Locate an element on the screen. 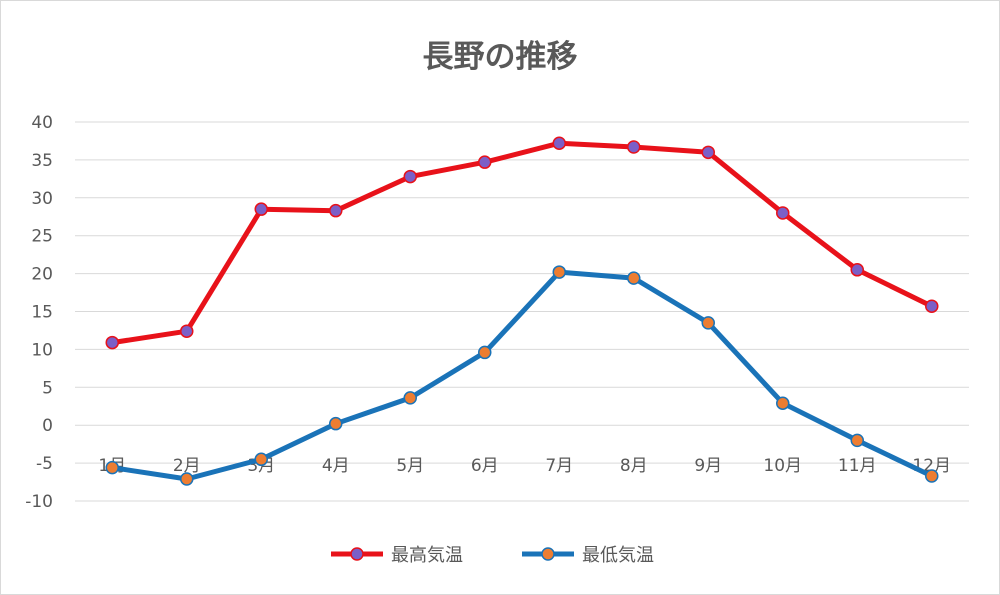  y-tick-label: 25 is located at coordinates (42, 237).